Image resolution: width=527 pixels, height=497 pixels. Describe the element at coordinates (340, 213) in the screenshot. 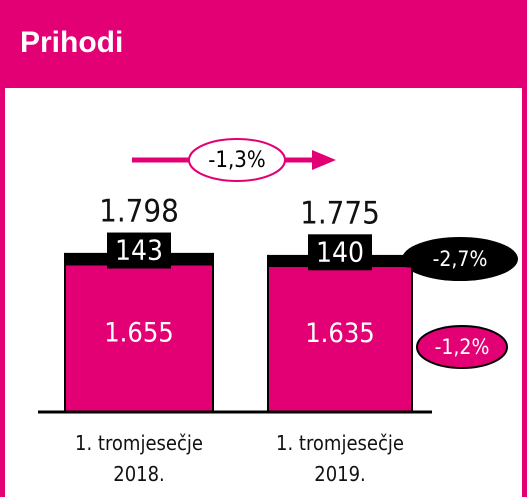

I see `total-label: 1.775` at that location.